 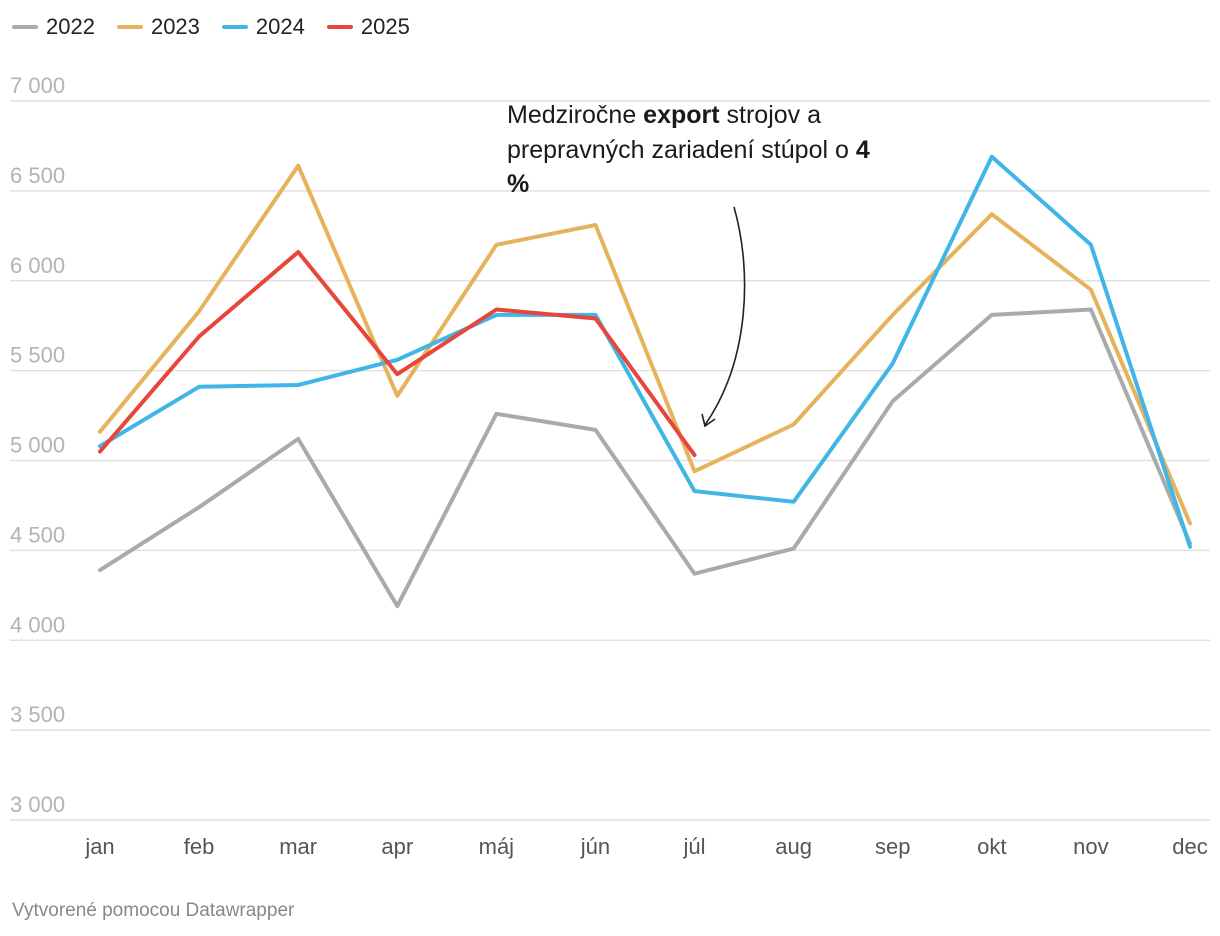 What do you see at coordinates (37, 85) in the screenshot?
I see `y-tick-label: 7 000` at bounding box center [37, 85].